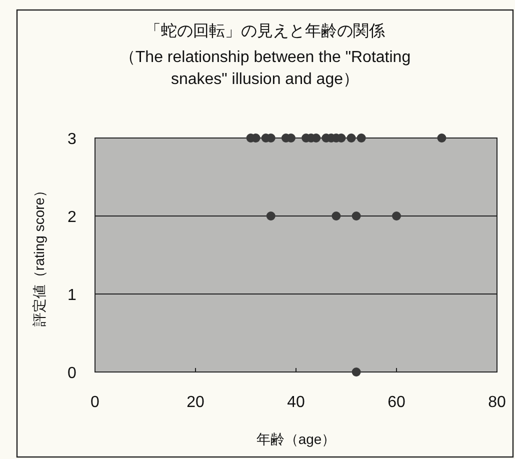  What do you see at coordinates (265, 31) in the screenshot?
I see `chart-title: 「蛇の回転」の見えと年齢の関係` at bounding box center [265, 31].